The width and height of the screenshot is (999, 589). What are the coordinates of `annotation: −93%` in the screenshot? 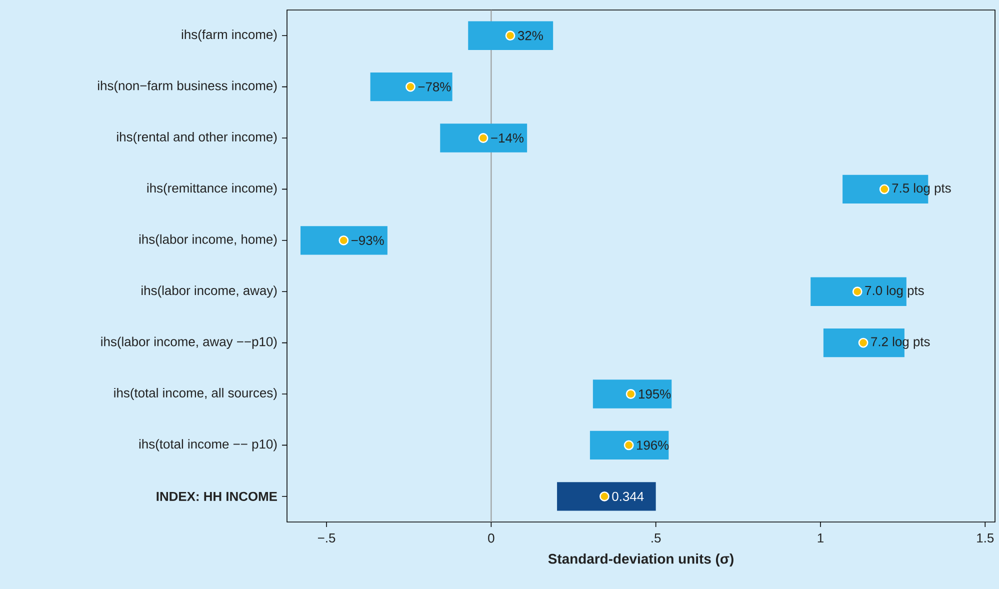 It's located at (367, 240).